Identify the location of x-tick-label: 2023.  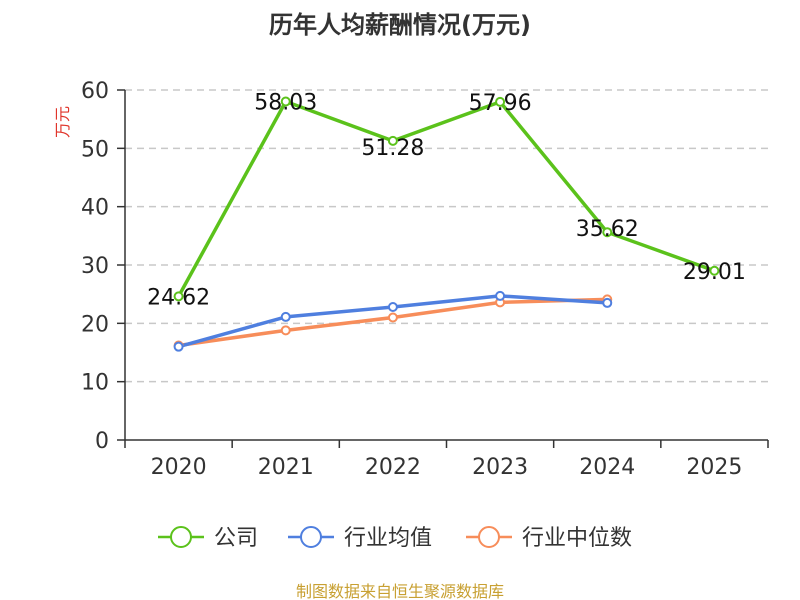
(500, 467).